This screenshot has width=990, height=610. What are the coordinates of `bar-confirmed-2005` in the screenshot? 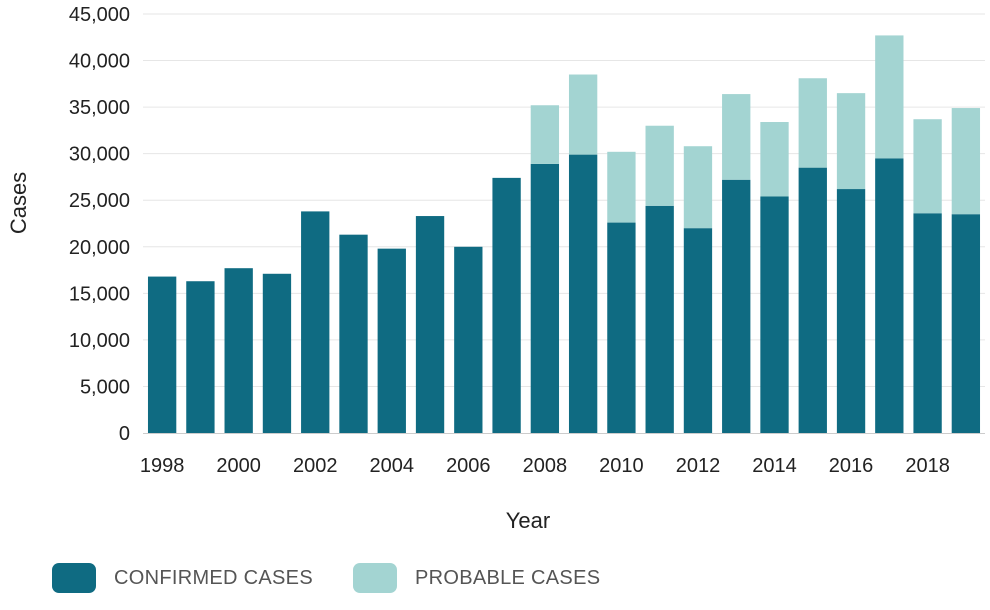 It's located at (430, 324).